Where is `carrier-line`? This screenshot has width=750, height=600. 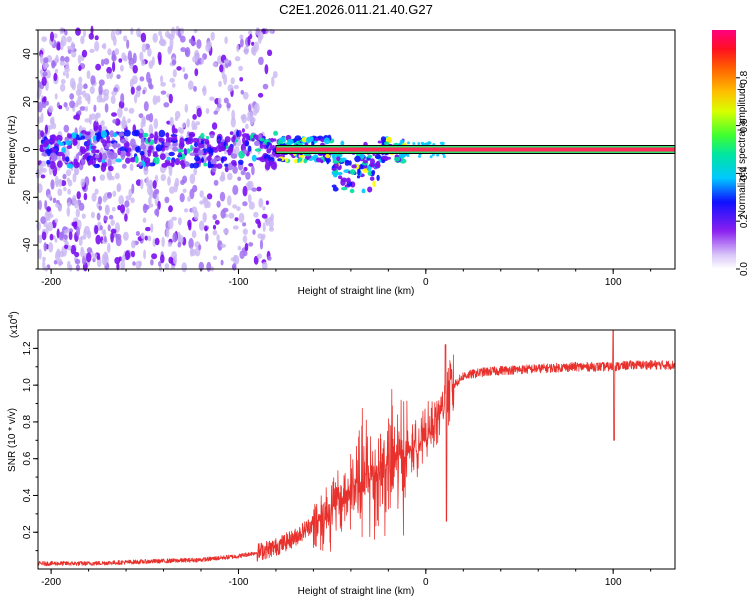
carrier-line is located at coordinates (475, 149).